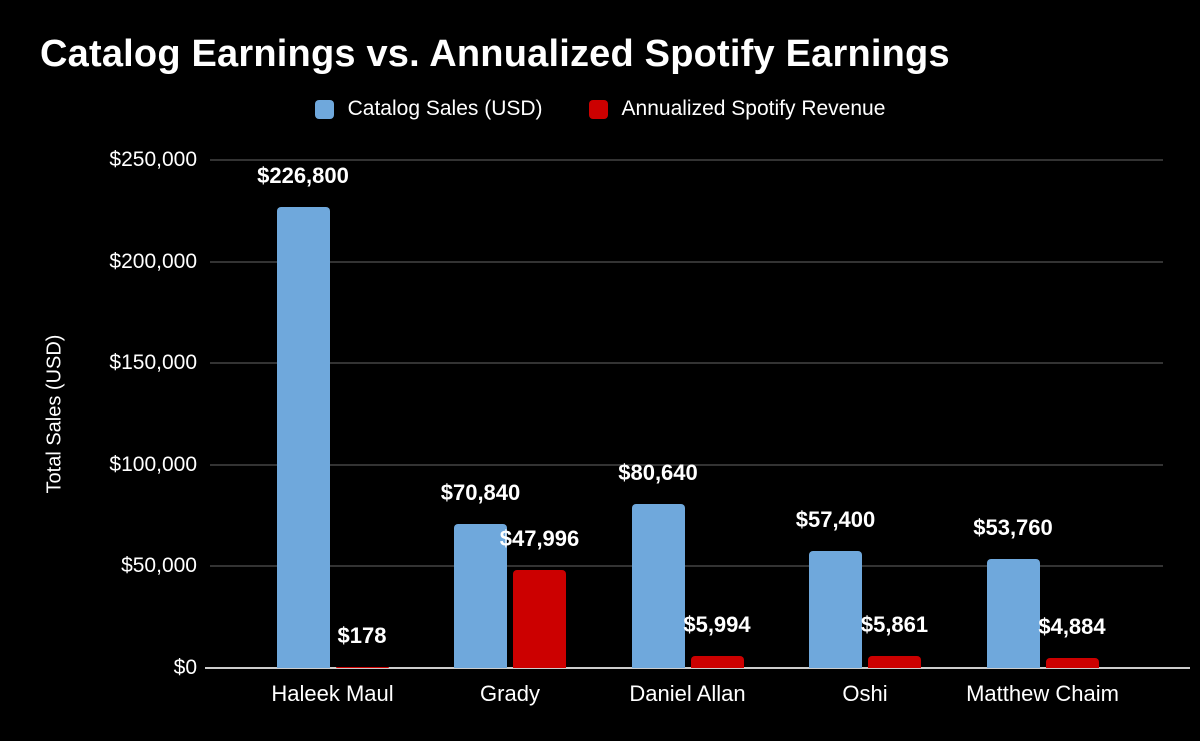 The height and width of the screenshot is (741, 1200). Describe the element at coordinates (480, 596) in the screenshot. I see `bar-catalog-sales-usd--grady` at that location.